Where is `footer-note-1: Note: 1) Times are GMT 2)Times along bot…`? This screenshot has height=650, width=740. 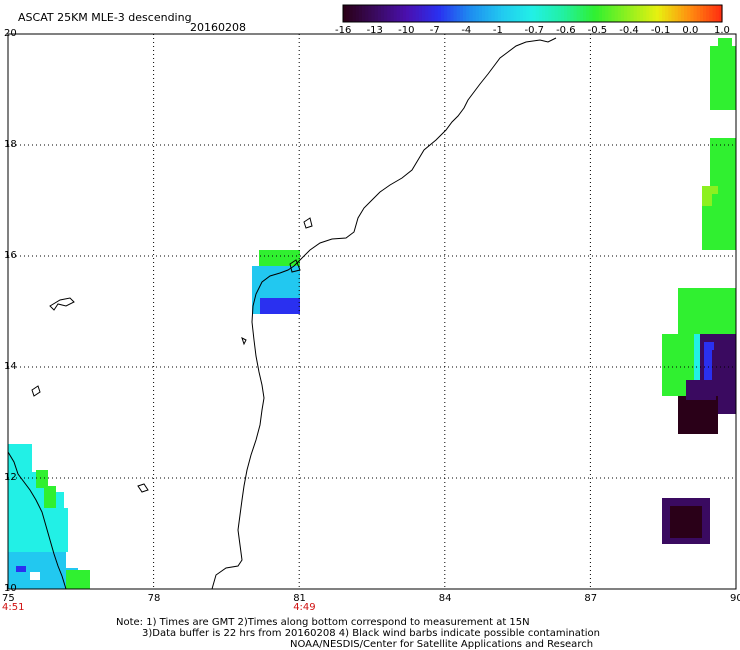
footer-note-1: Note: 1) Times are GMT 2)Times along bot… is located at coordinates (323, 622).